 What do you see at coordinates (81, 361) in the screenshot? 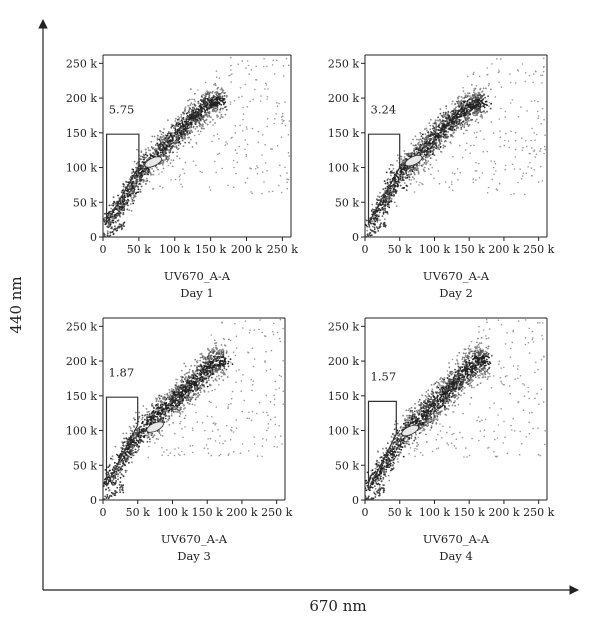
I see `y-tick-label: 200 k` at bounding box center [81, 361].